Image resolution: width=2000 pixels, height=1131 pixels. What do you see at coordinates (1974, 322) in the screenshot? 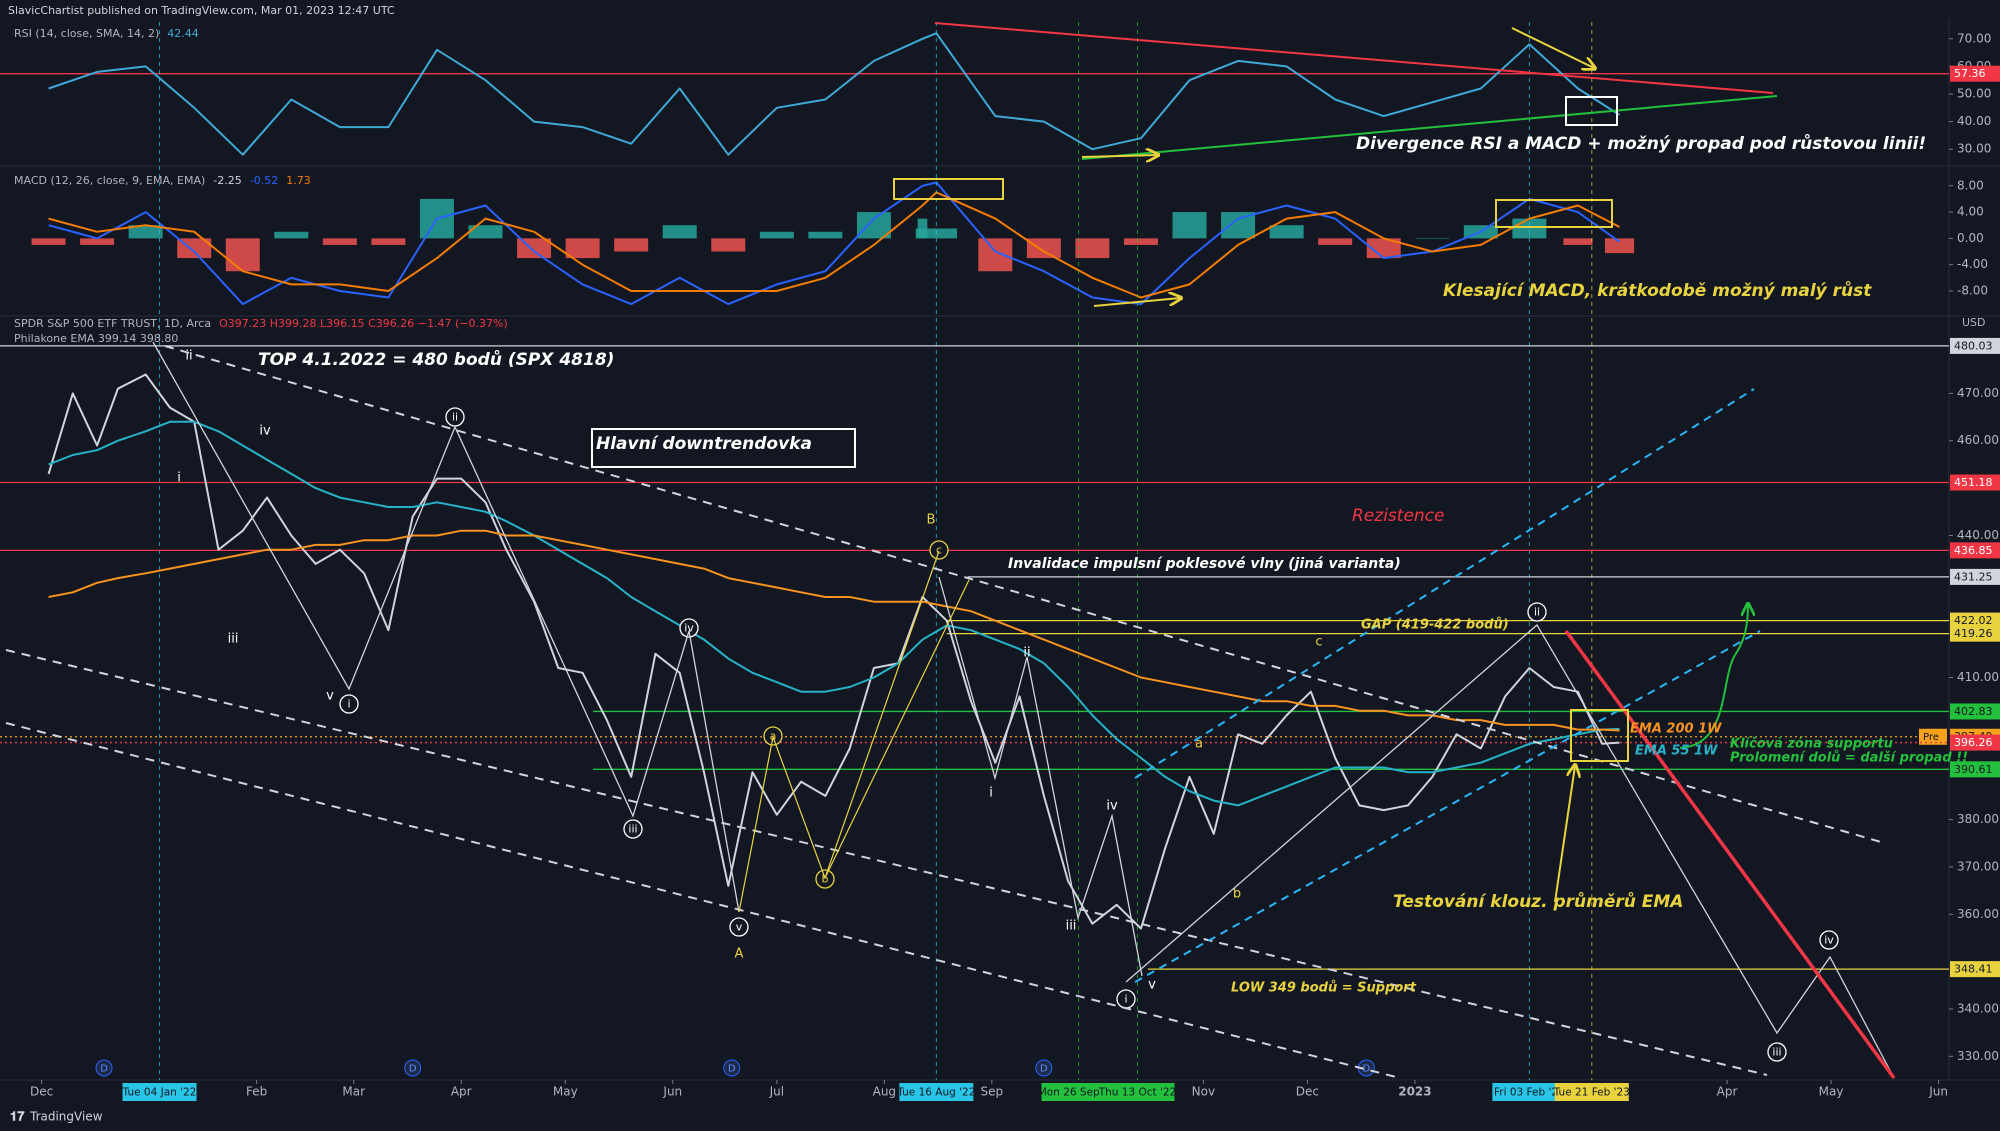
I see `currency: USD` at bounding box center [1974, 322].